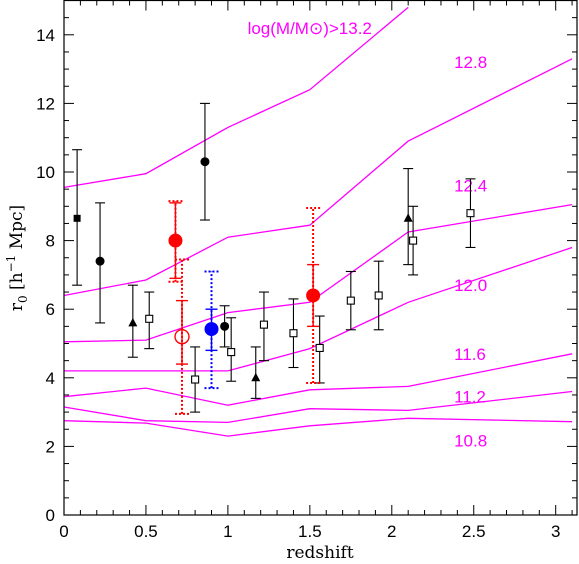  Describe the element at coordinates (470, 397) in the screenshot. I see `curve-label: 11.2` at that location.